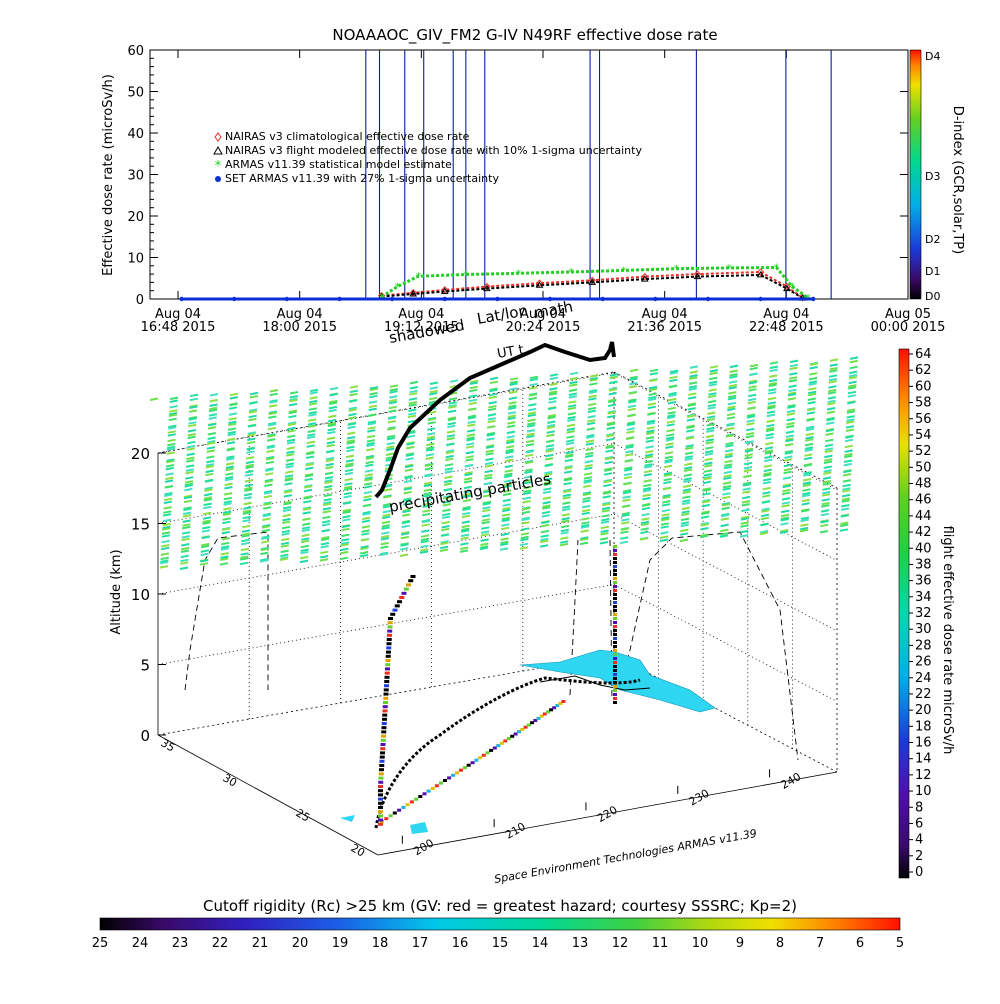  I want to click on dose-tick-label: 48, so click(923, 484).